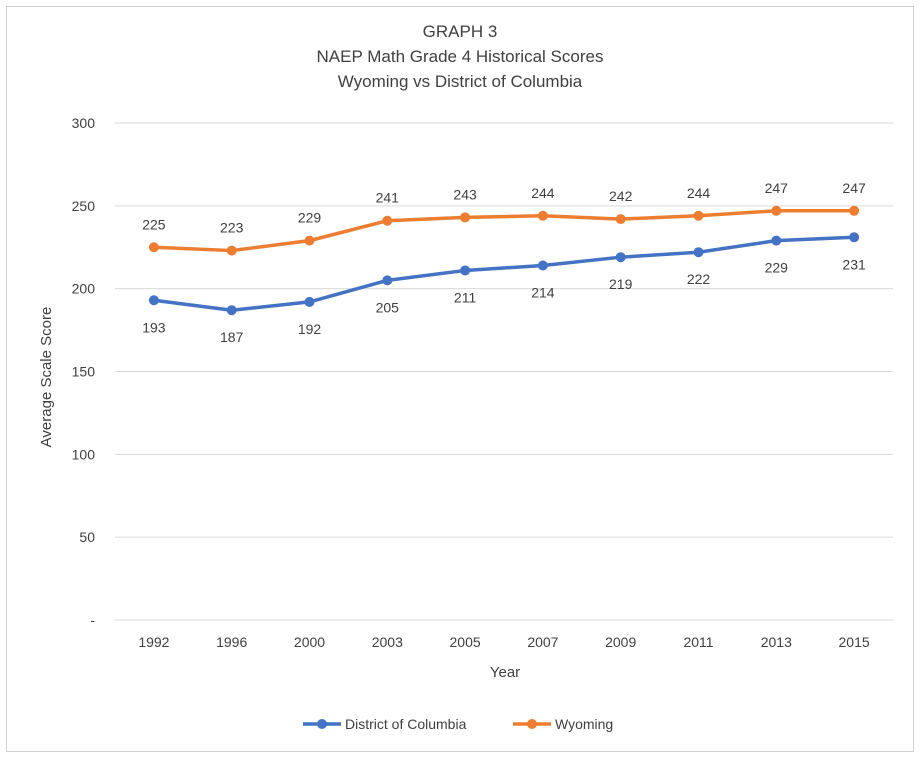 The image size is (922, 760). I want to click on legend-label: District of Columbia, so click(406, 724).